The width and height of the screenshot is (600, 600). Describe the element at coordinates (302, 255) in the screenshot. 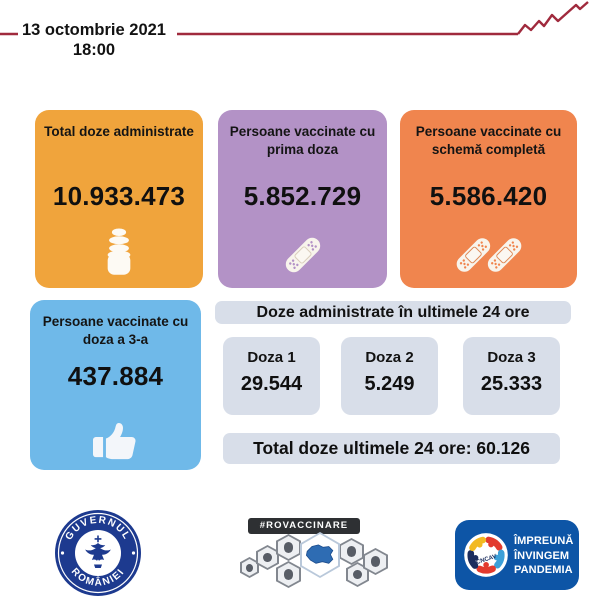

I see `bandage-icon` at that location.